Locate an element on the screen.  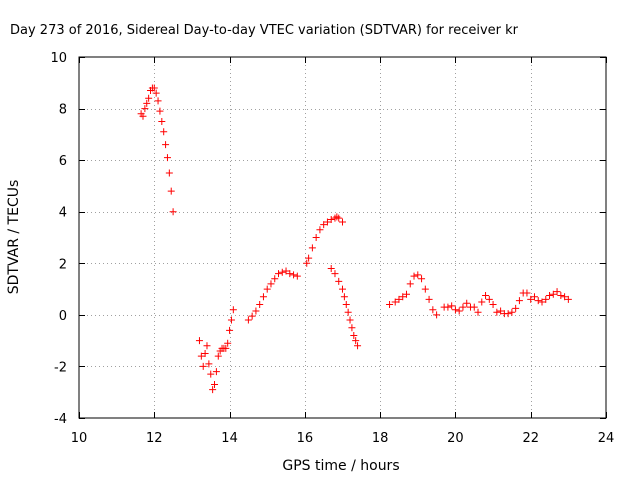
x-tick-label: 10 is located at coordinates (79, 438).